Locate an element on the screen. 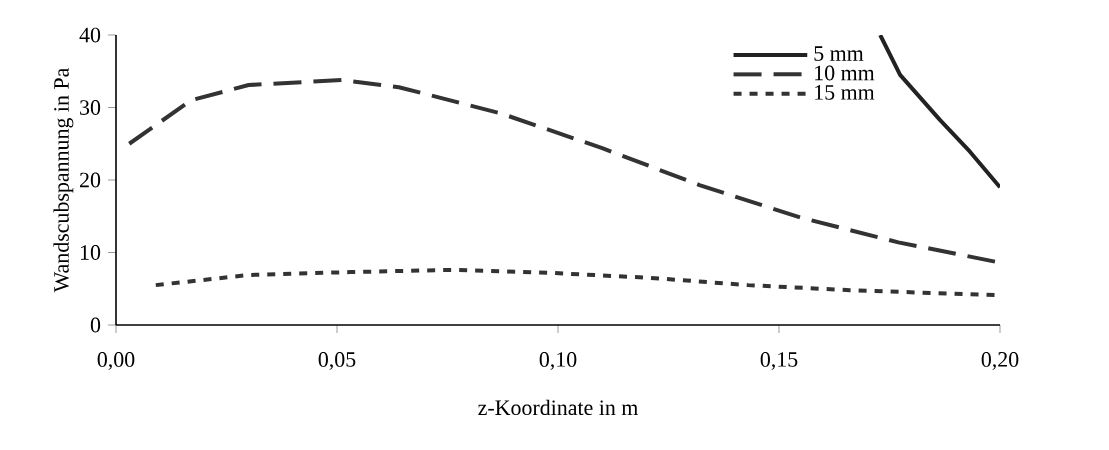  y-tick-label: 0 is located at coordinates (95, 325).